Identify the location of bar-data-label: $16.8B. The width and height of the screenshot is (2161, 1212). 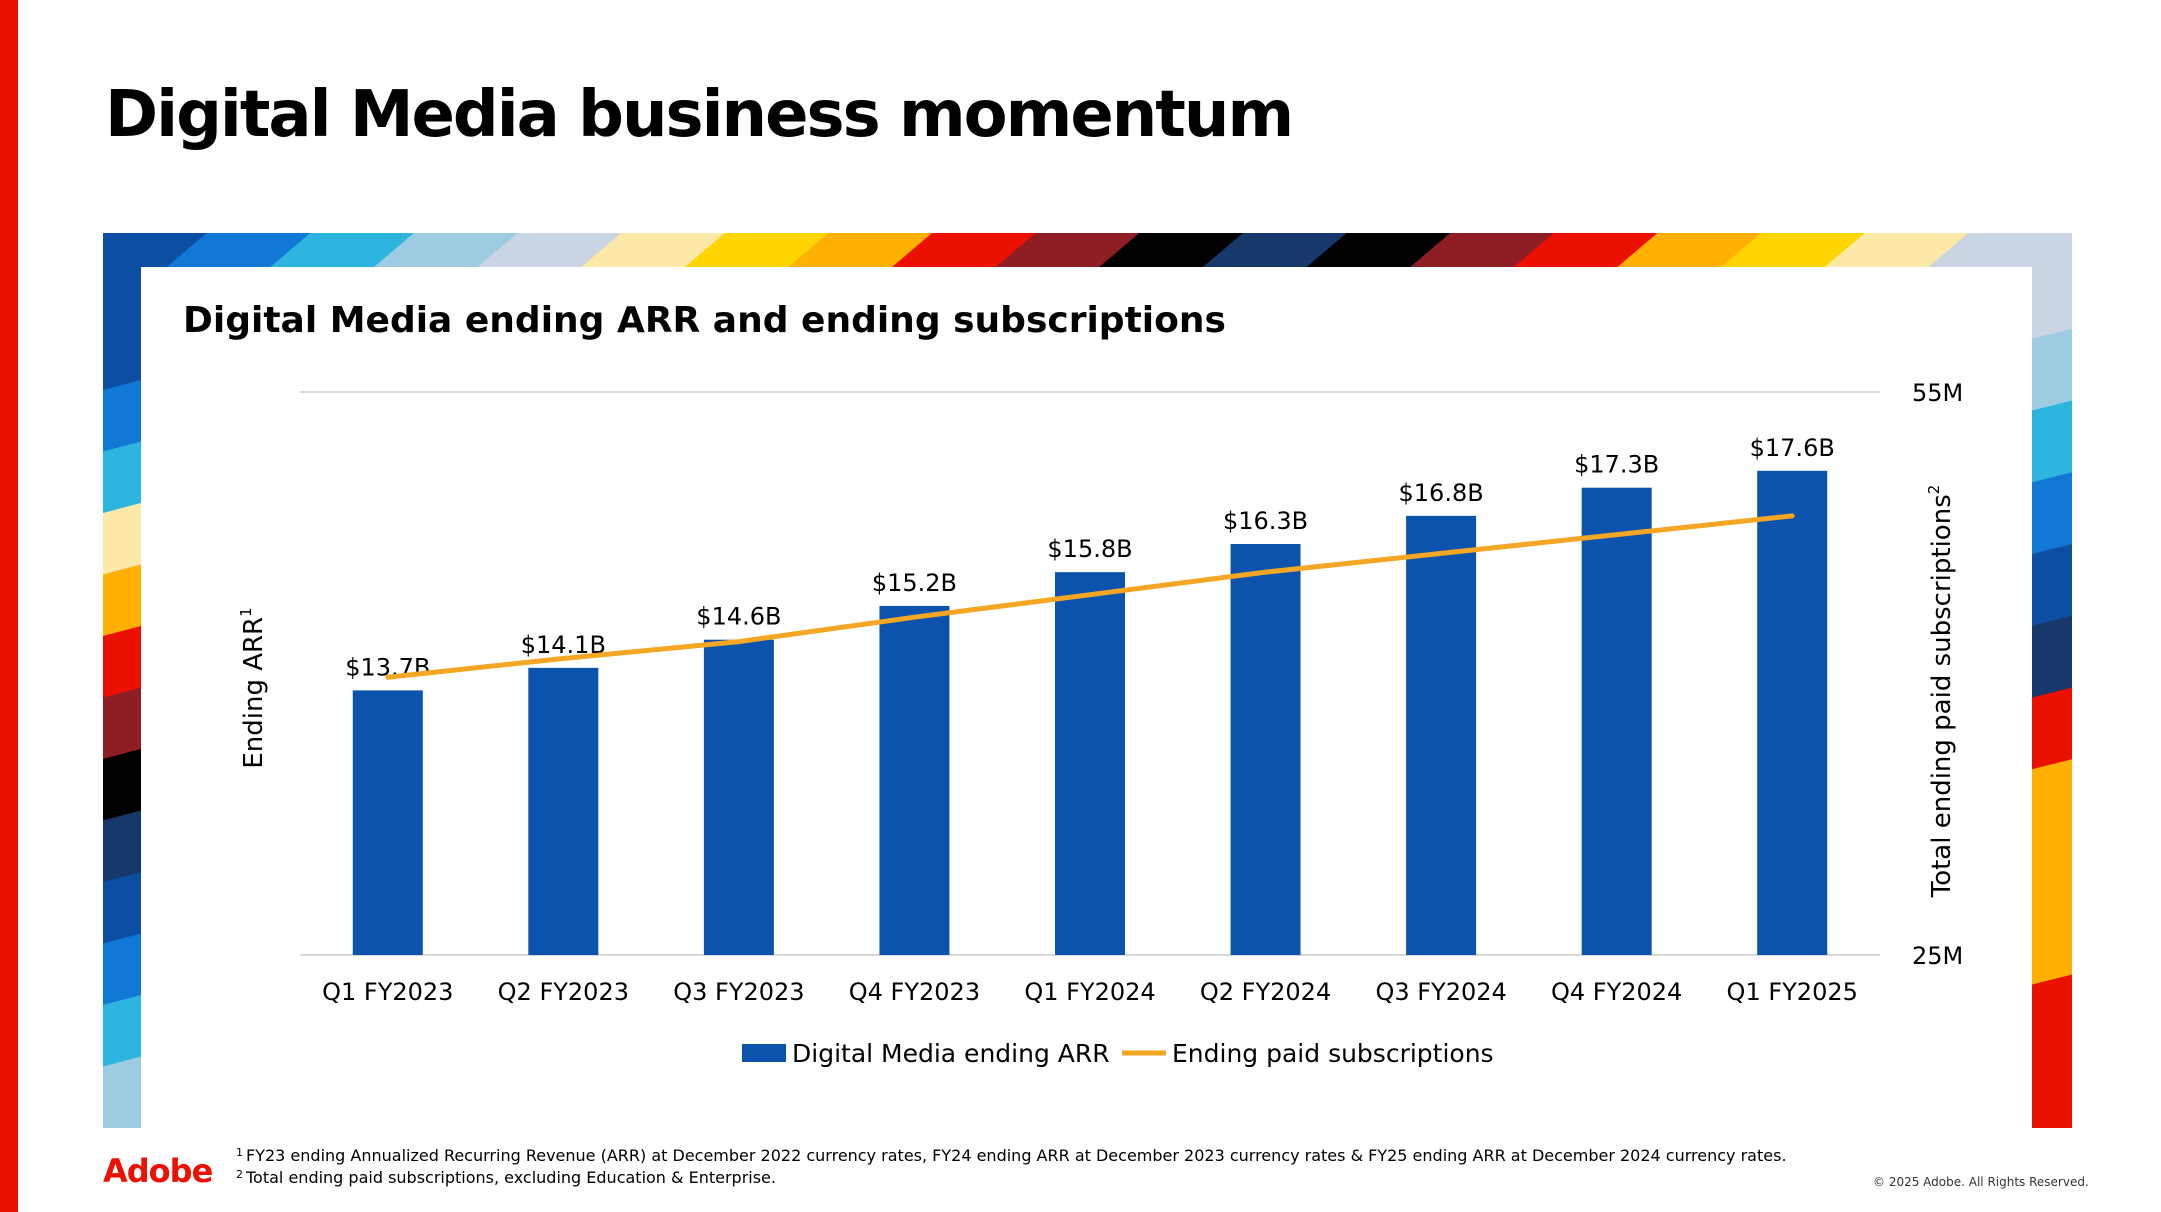
(1441, 493).